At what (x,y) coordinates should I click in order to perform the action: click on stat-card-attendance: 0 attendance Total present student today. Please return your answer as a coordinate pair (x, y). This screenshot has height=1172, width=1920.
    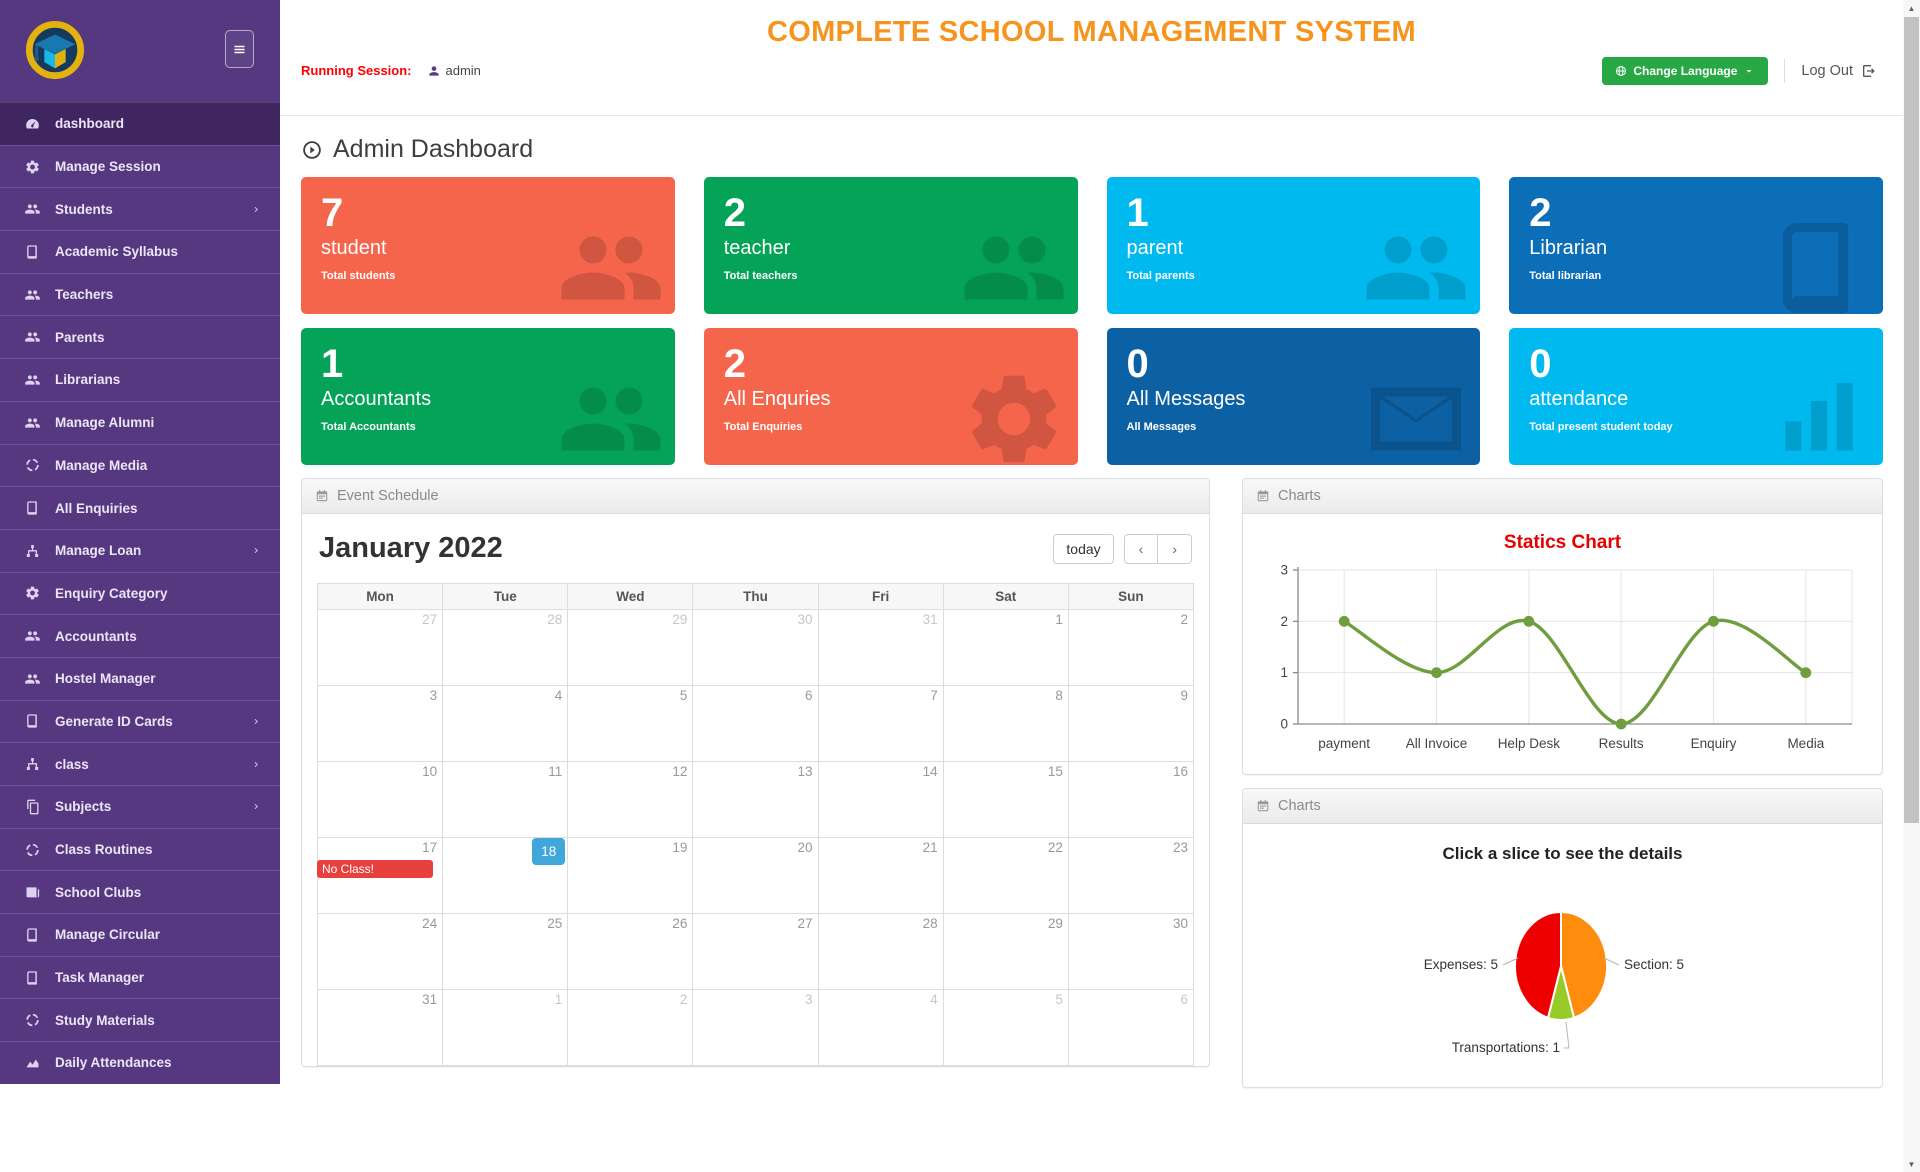
    Looking at the image, I should click on (1696, 396).